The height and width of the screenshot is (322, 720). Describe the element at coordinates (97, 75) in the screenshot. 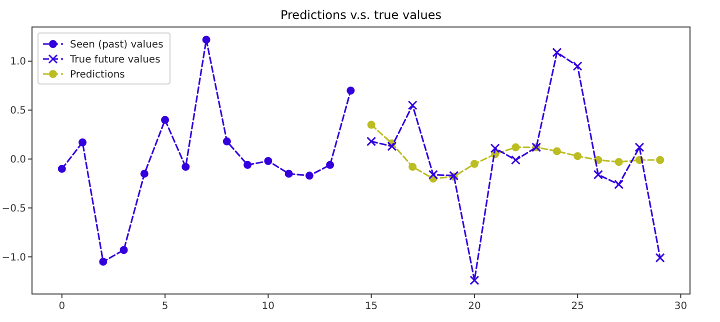

I see `legend-label: Predictions` at that location.